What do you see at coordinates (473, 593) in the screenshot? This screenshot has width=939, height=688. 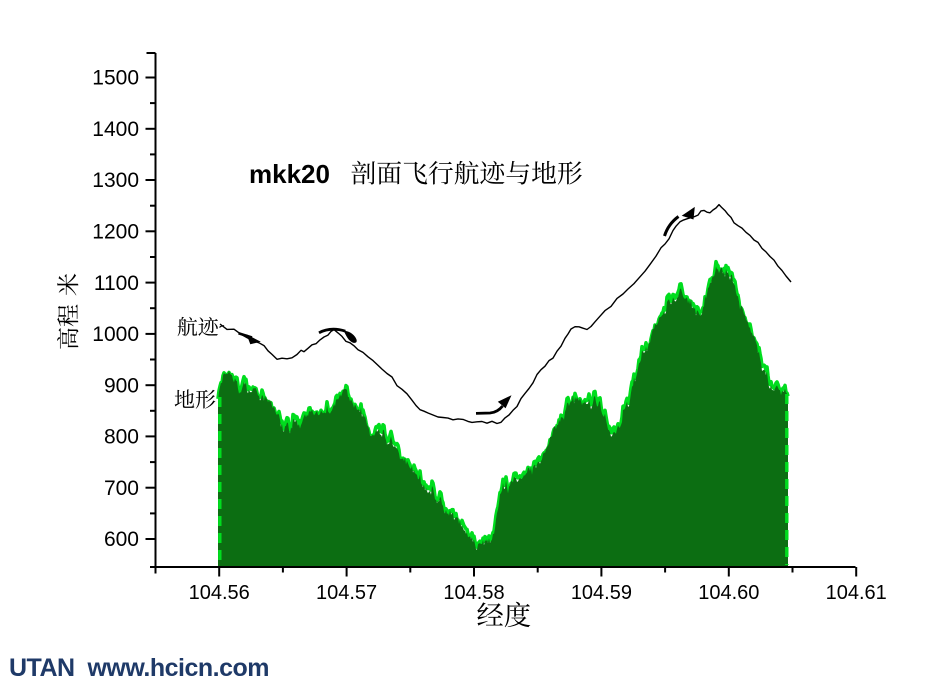 I see `svg-text: 104.58` at bounding box center [473, 593].